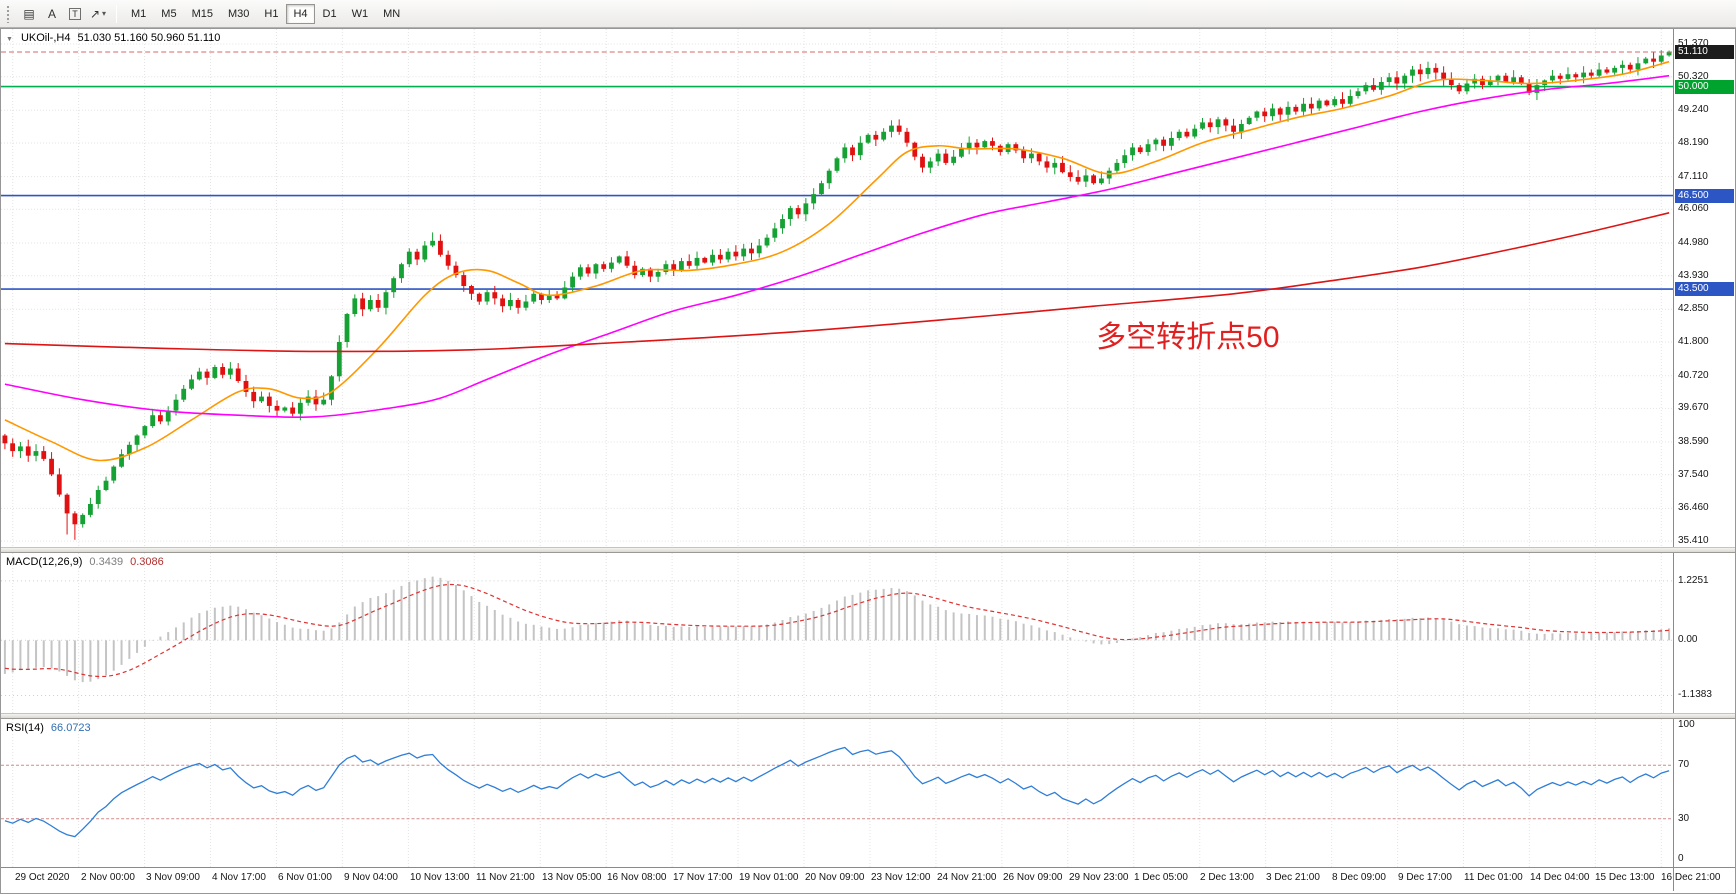 The height and width of the screenshot is (894, 1736). I want to click on time-axis-label: 24 Nov 21:00, so click(967, 877).